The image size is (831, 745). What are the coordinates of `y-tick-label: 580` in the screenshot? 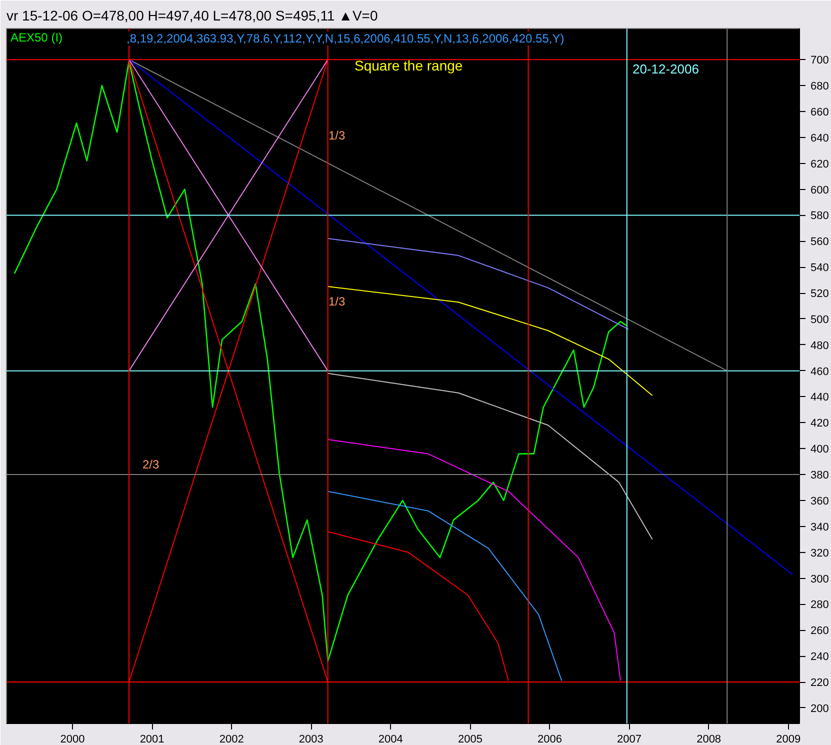 It's located at (819, 216).